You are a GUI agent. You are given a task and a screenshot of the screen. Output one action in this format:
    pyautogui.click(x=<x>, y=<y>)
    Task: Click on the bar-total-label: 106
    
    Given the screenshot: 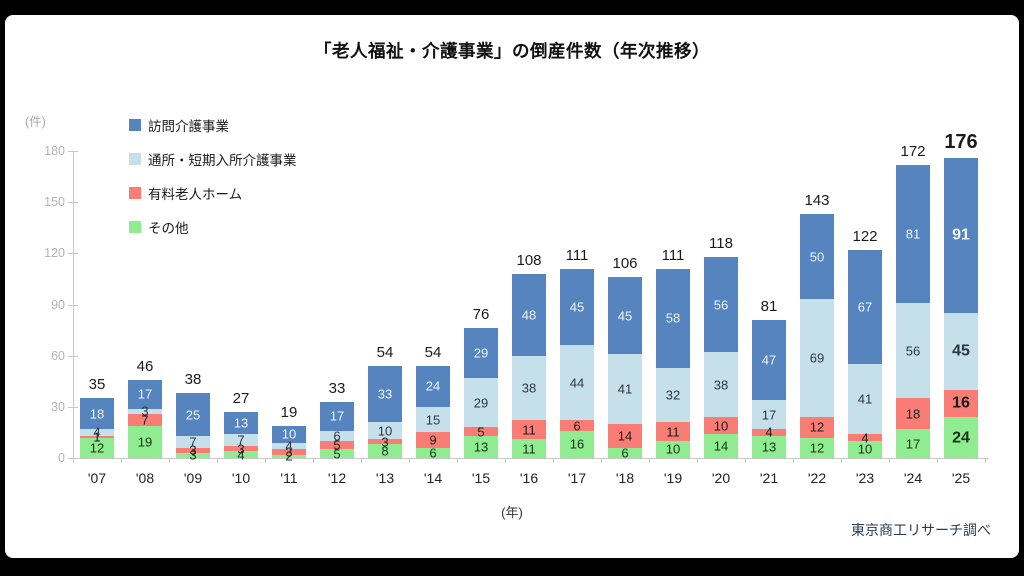 What is the action you would take?
    pyautogui.click(x=625, y=264)
    